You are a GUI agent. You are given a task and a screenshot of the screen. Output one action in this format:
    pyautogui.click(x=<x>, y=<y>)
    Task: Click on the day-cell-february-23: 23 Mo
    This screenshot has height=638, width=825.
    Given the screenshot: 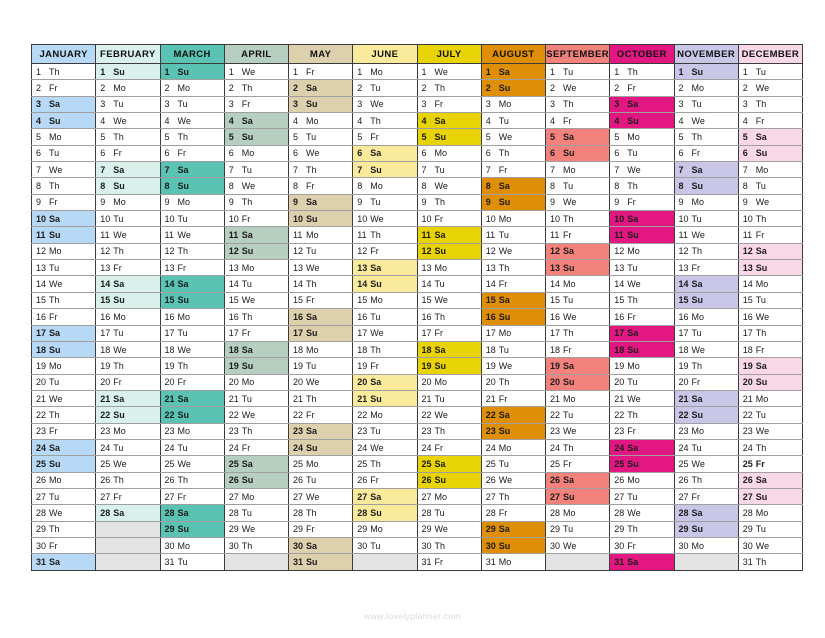 What is the action you would take?
    pyautogui.click(x=128, y=431)
    